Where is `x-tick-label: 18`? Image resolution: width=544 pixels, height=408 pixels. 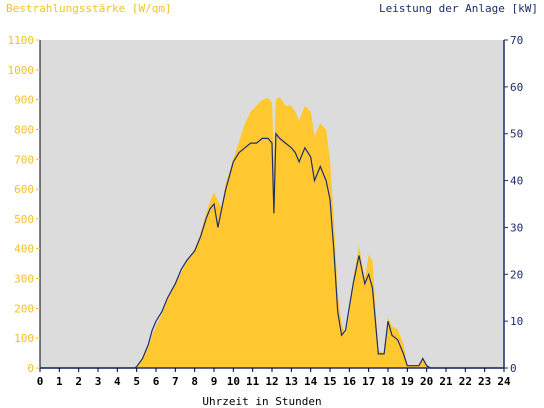 x-tick-label: 18 is located at coordinates (387, 381).